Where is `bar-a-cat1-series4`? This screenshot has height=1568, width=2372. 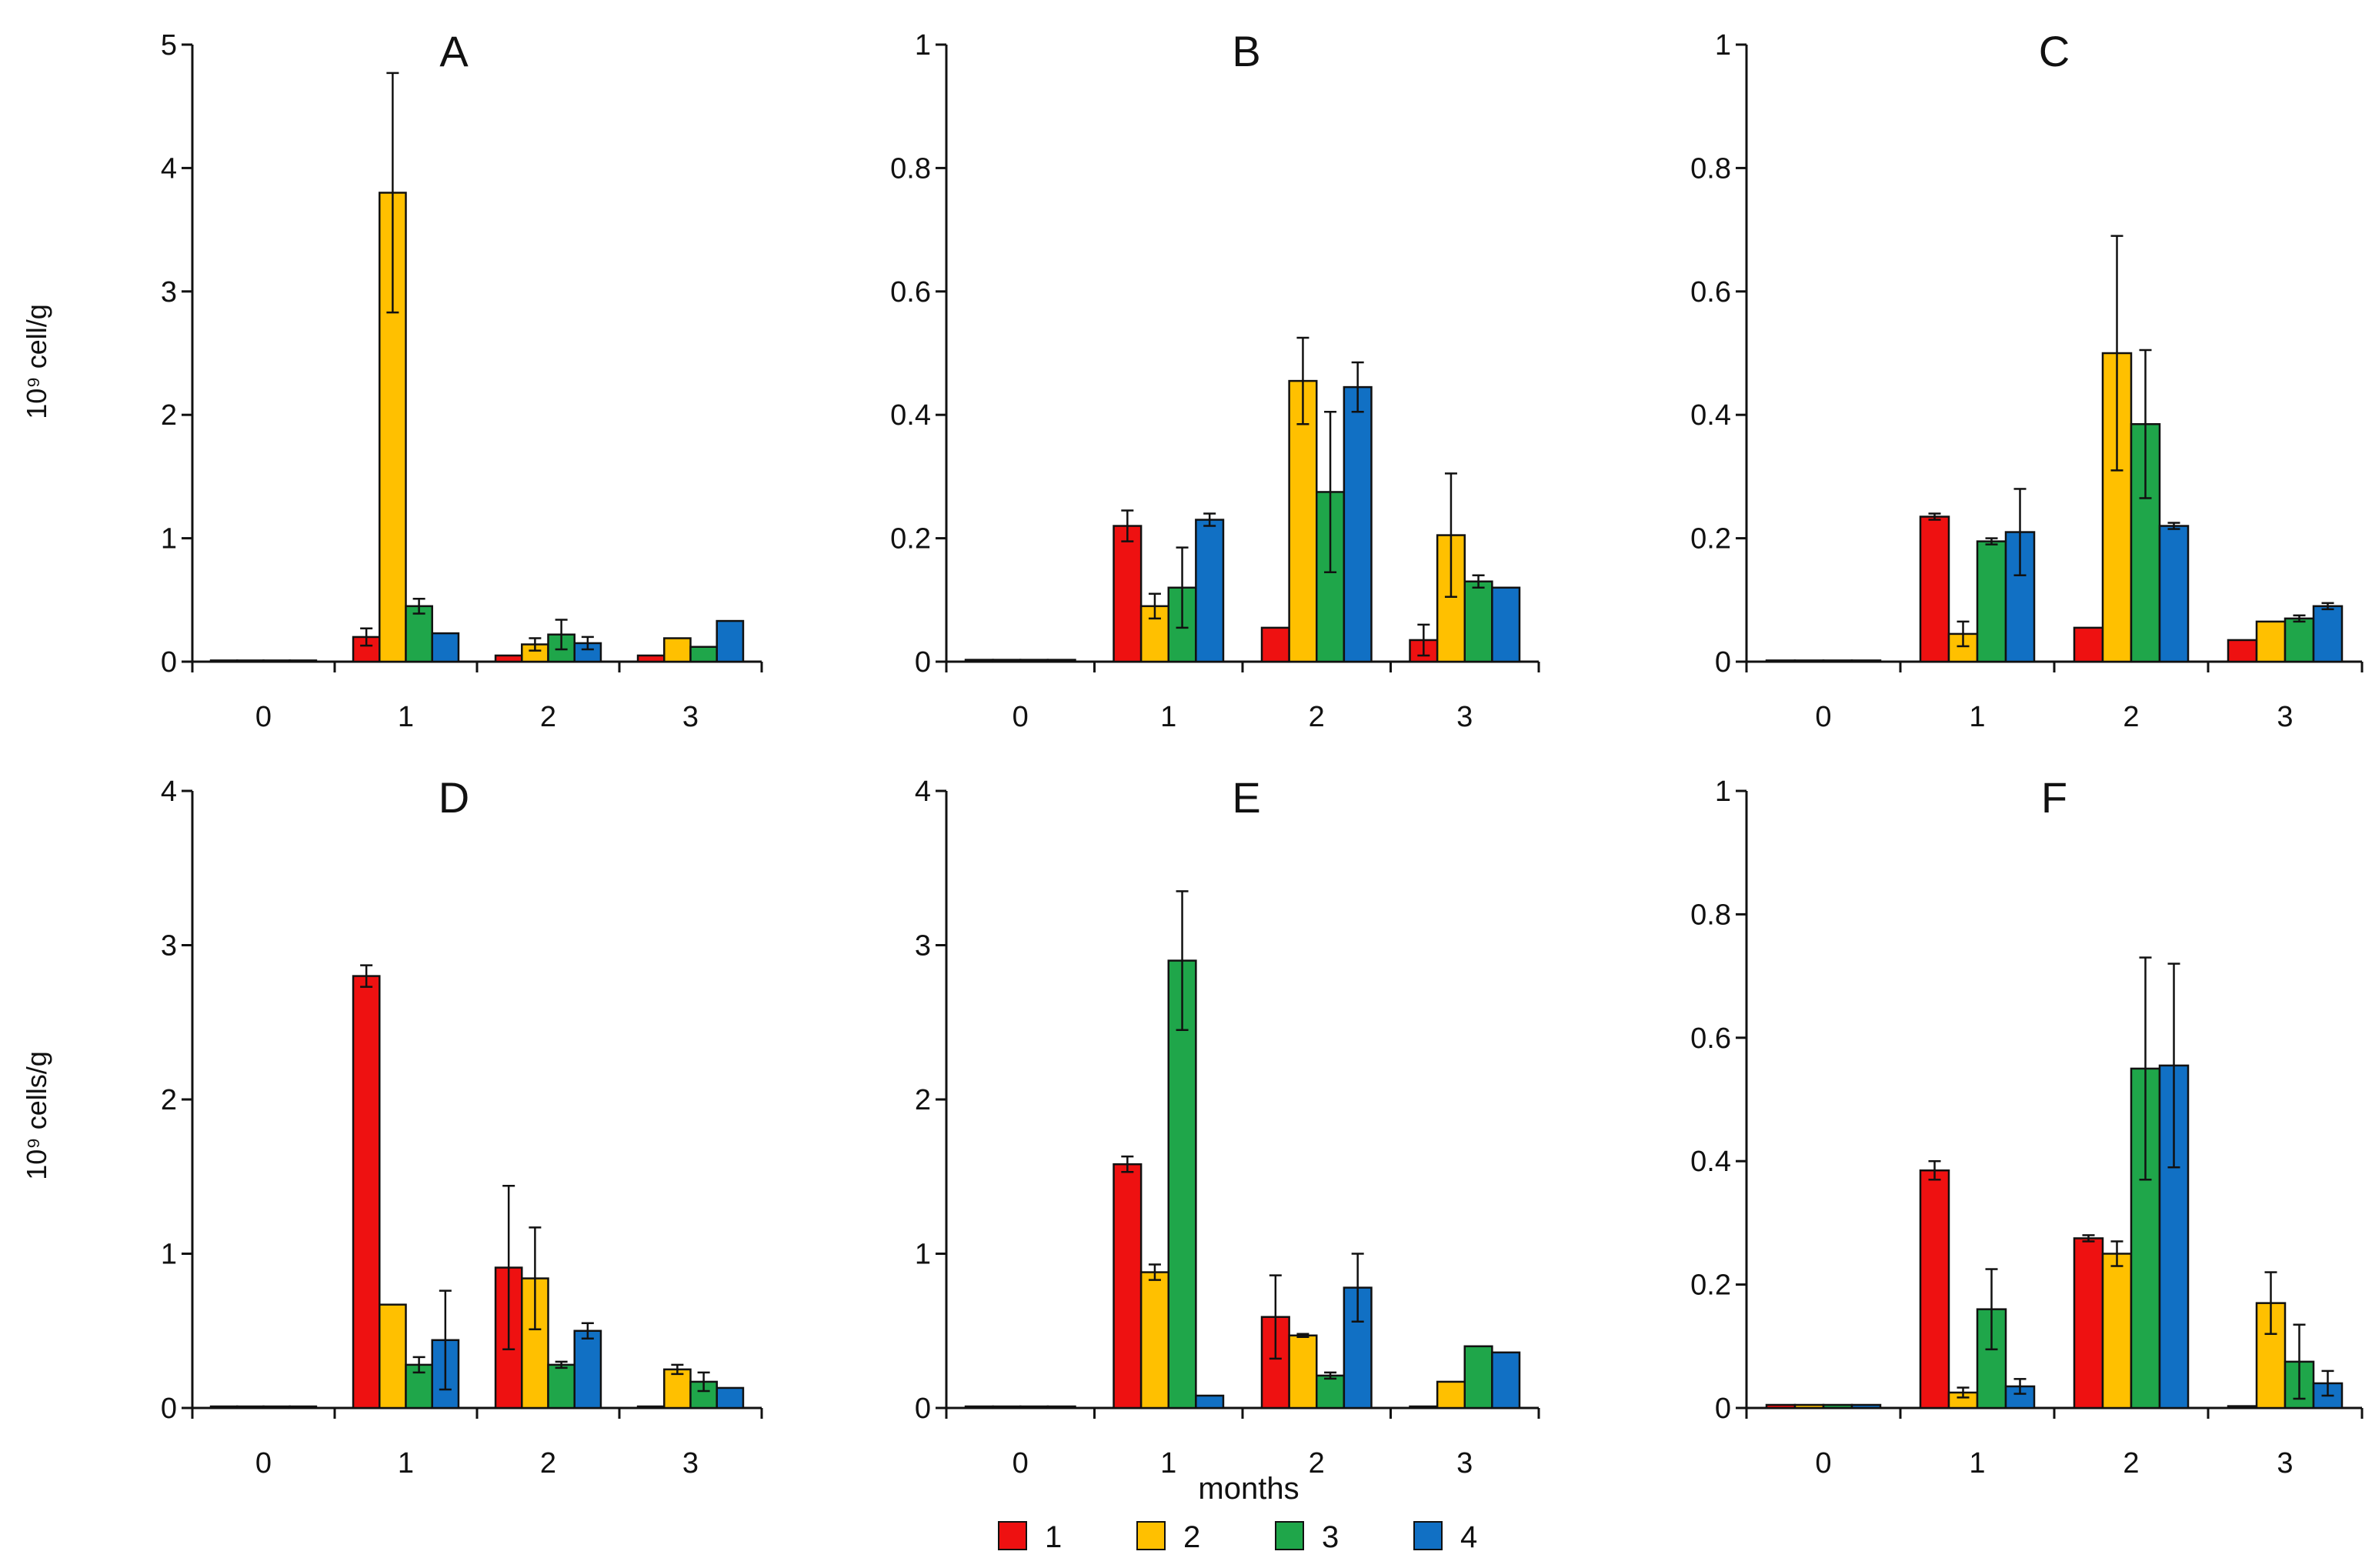 bar-a-cat1-series4 is located at coordinates (445, 647).